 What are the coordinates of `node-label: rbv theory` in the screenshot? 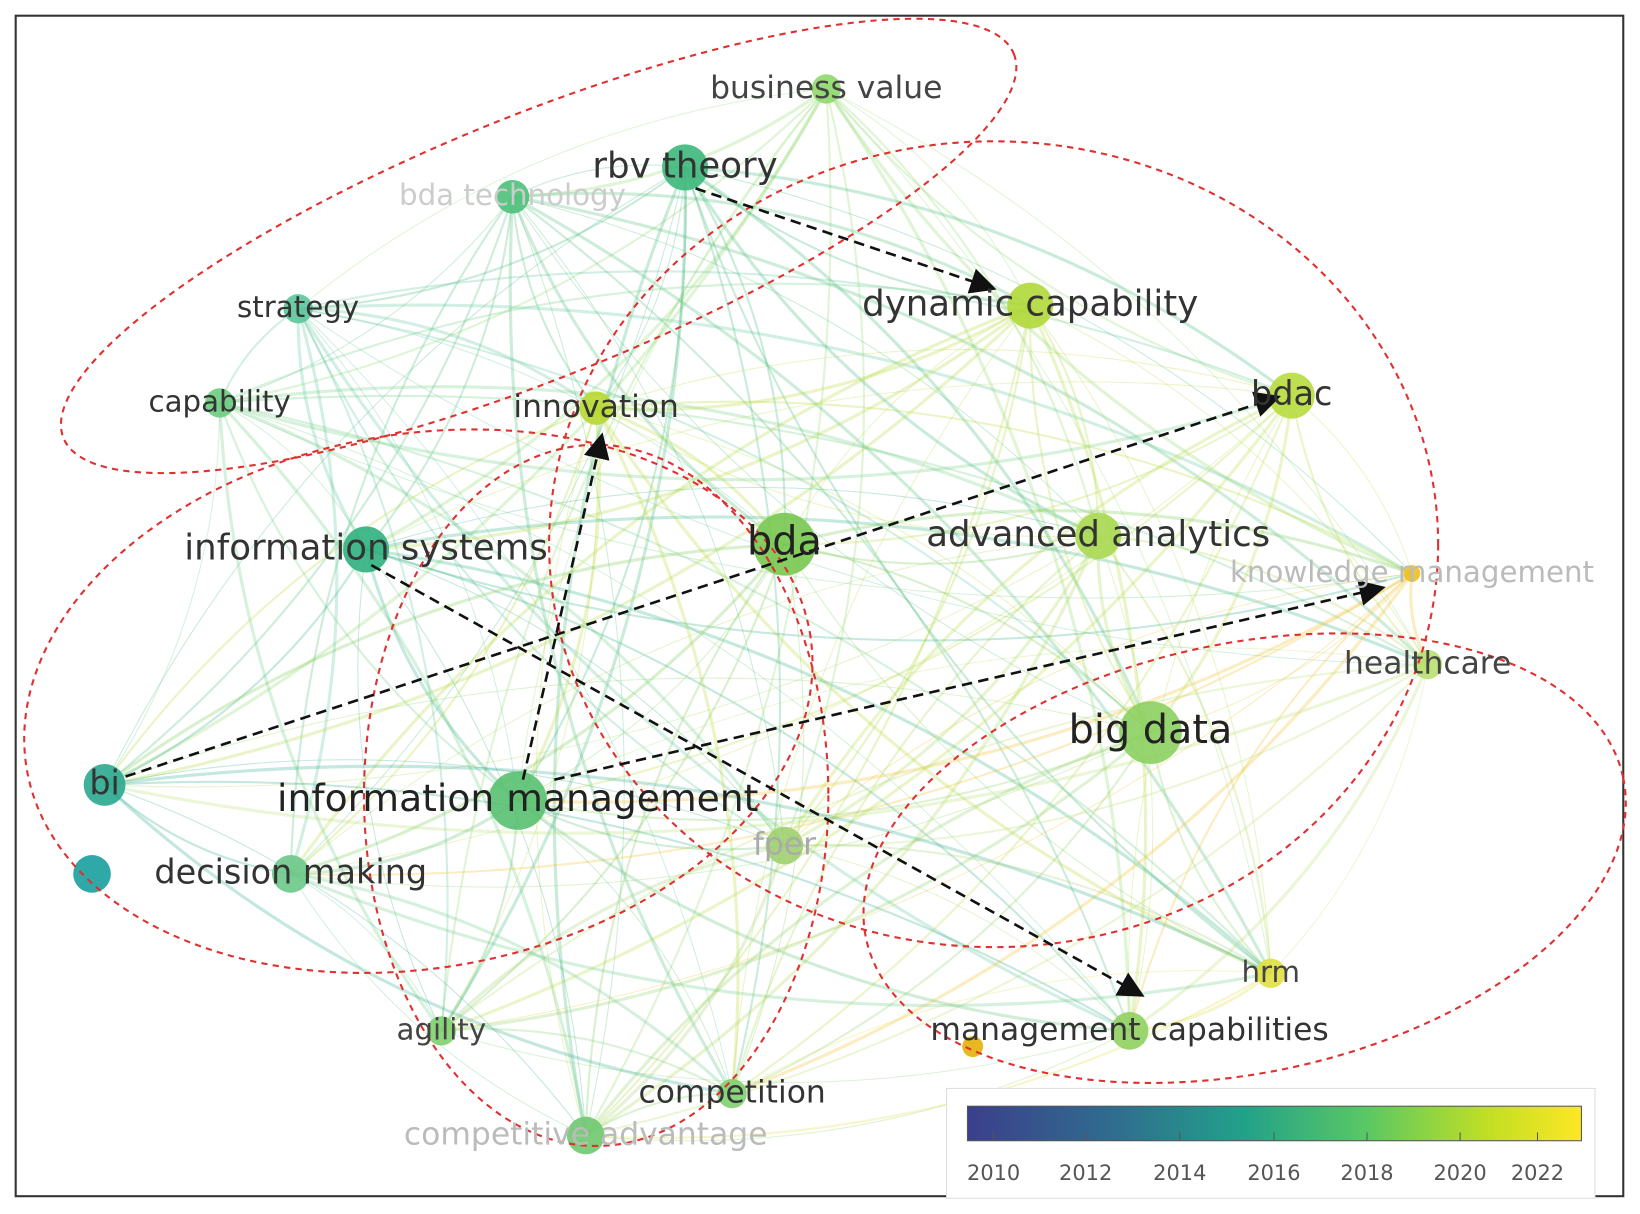 It's located at (684, 165).